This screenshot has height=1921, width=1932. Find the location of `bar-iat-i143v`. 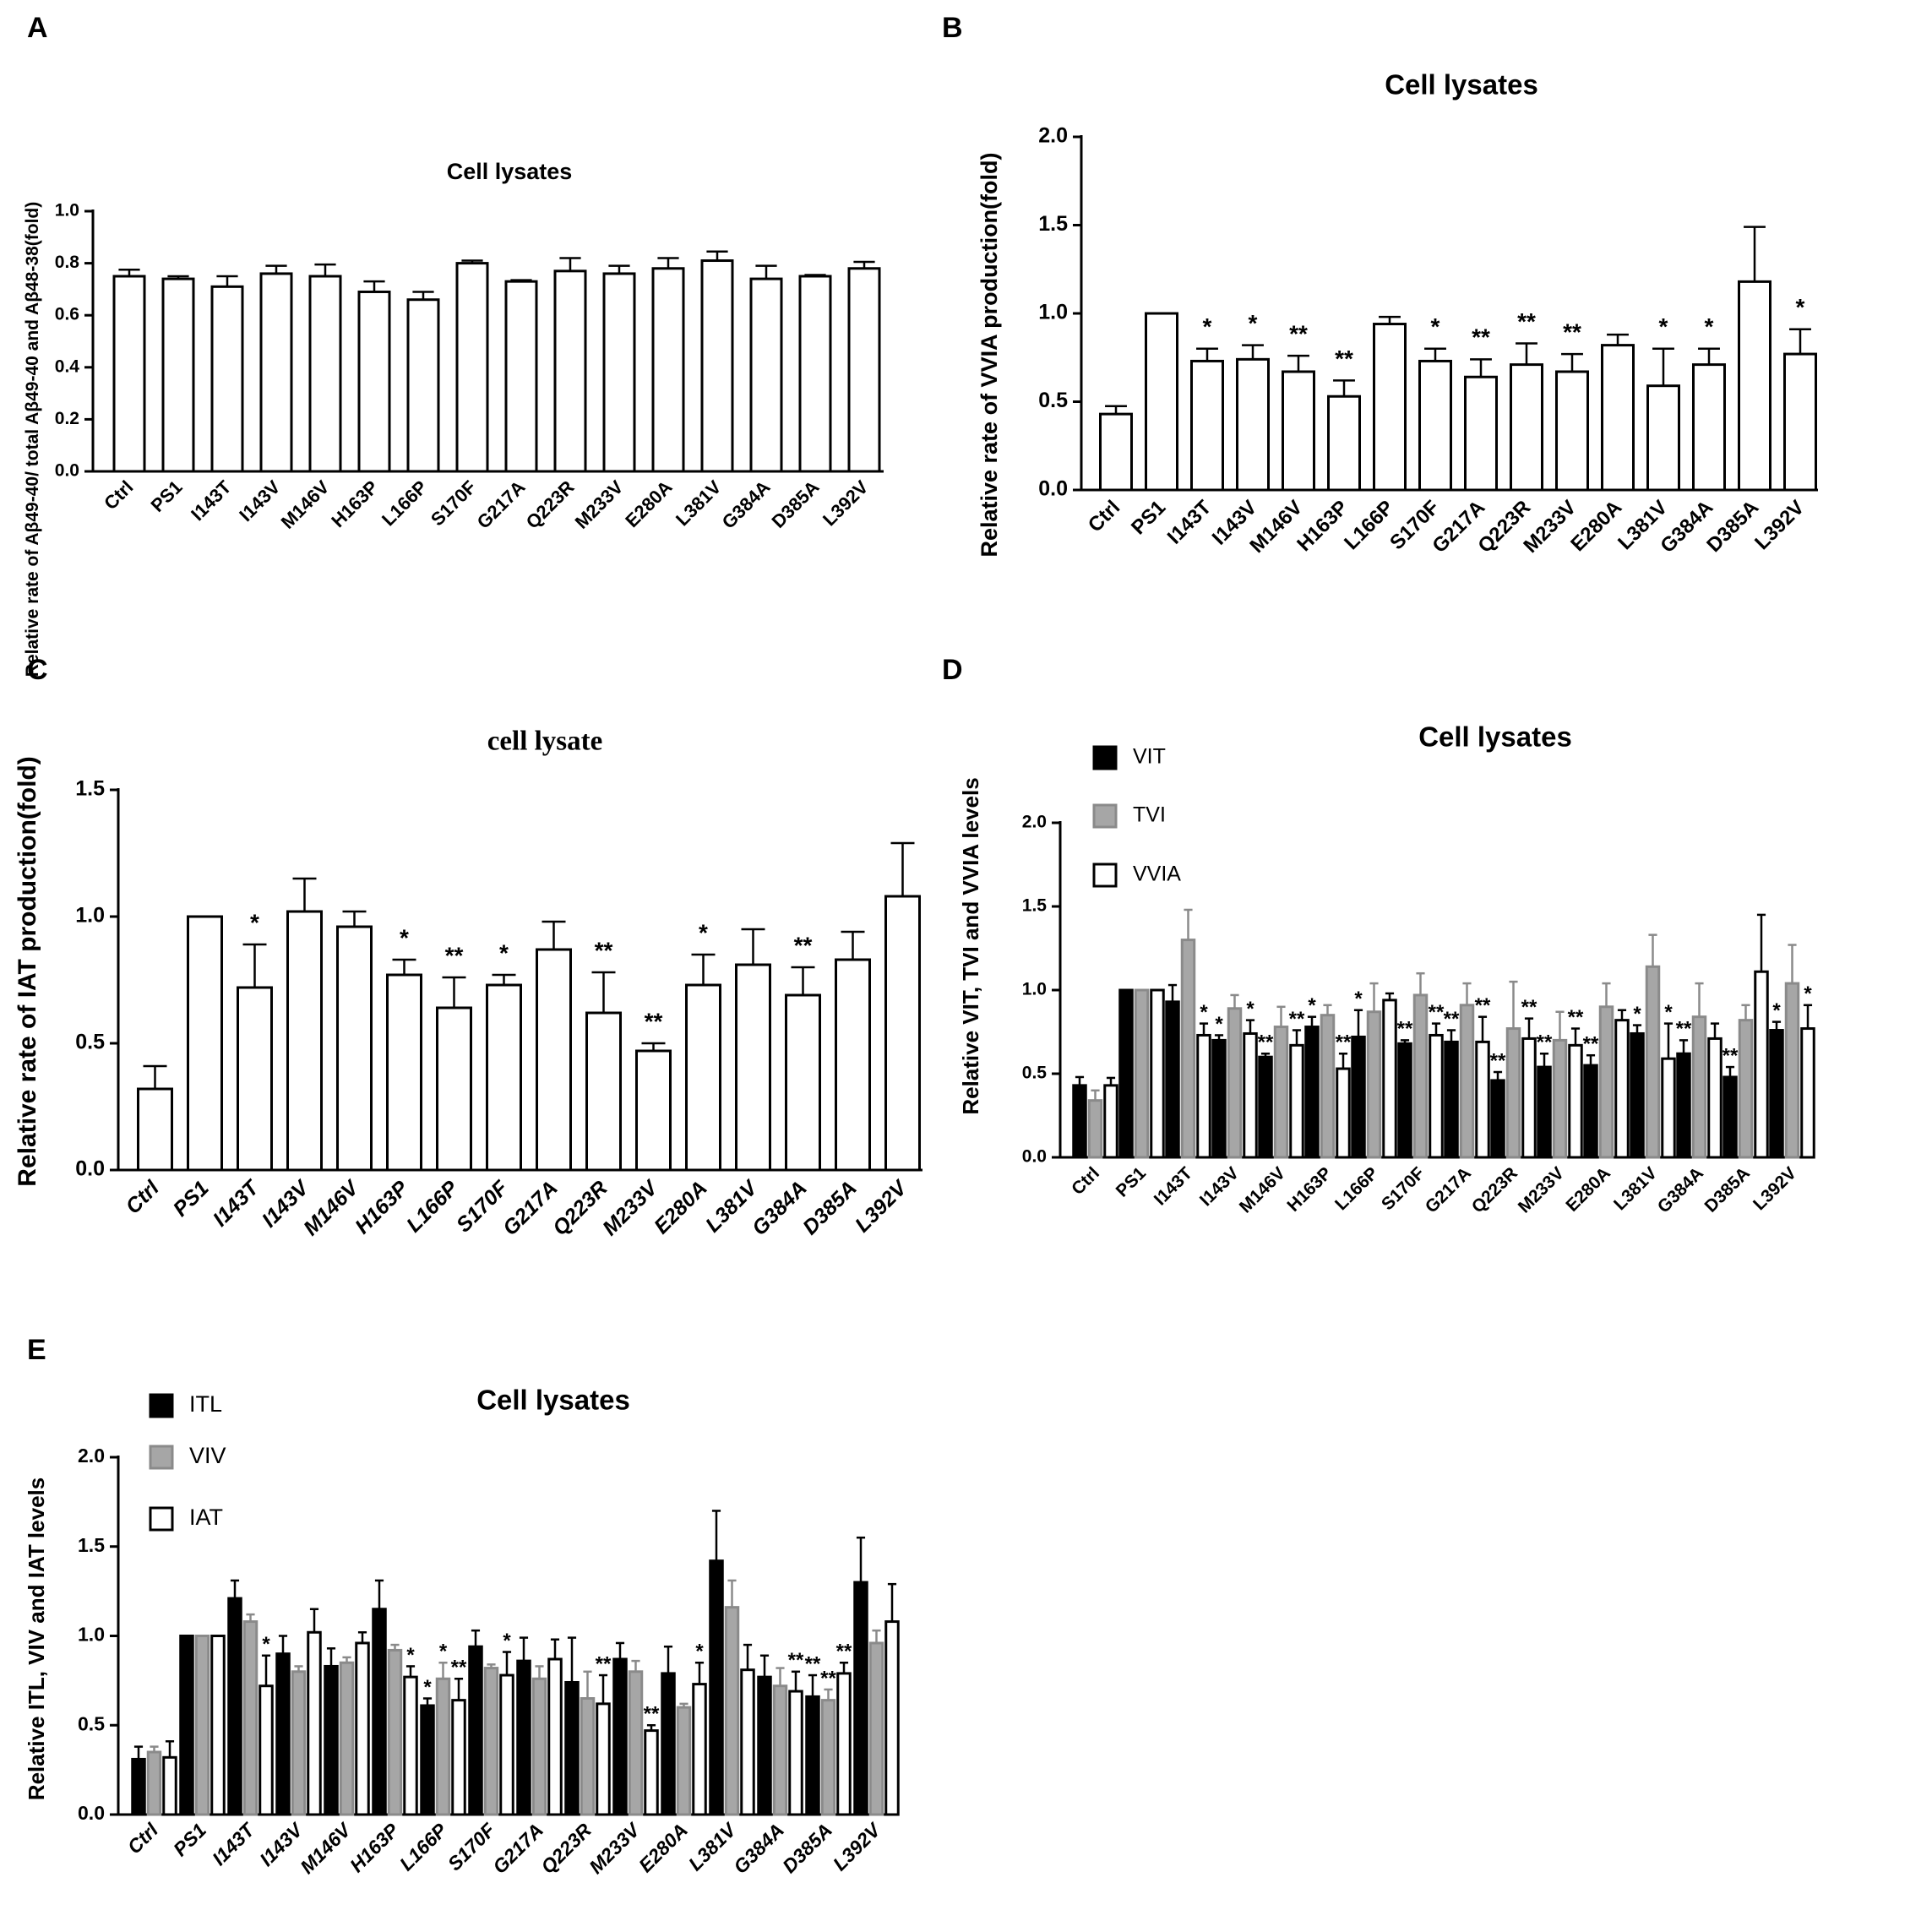

bar-iat-i143v is located at coordinates (314, 1723).